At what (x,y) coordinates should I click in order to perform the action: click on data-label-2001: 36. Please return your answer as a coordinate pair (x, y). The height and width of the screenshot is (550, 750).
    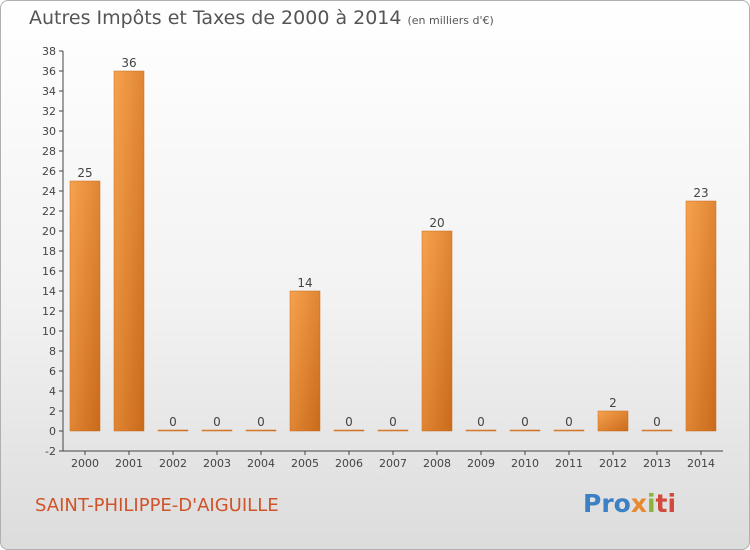
    Looking at the image, I should click on (128, 63).